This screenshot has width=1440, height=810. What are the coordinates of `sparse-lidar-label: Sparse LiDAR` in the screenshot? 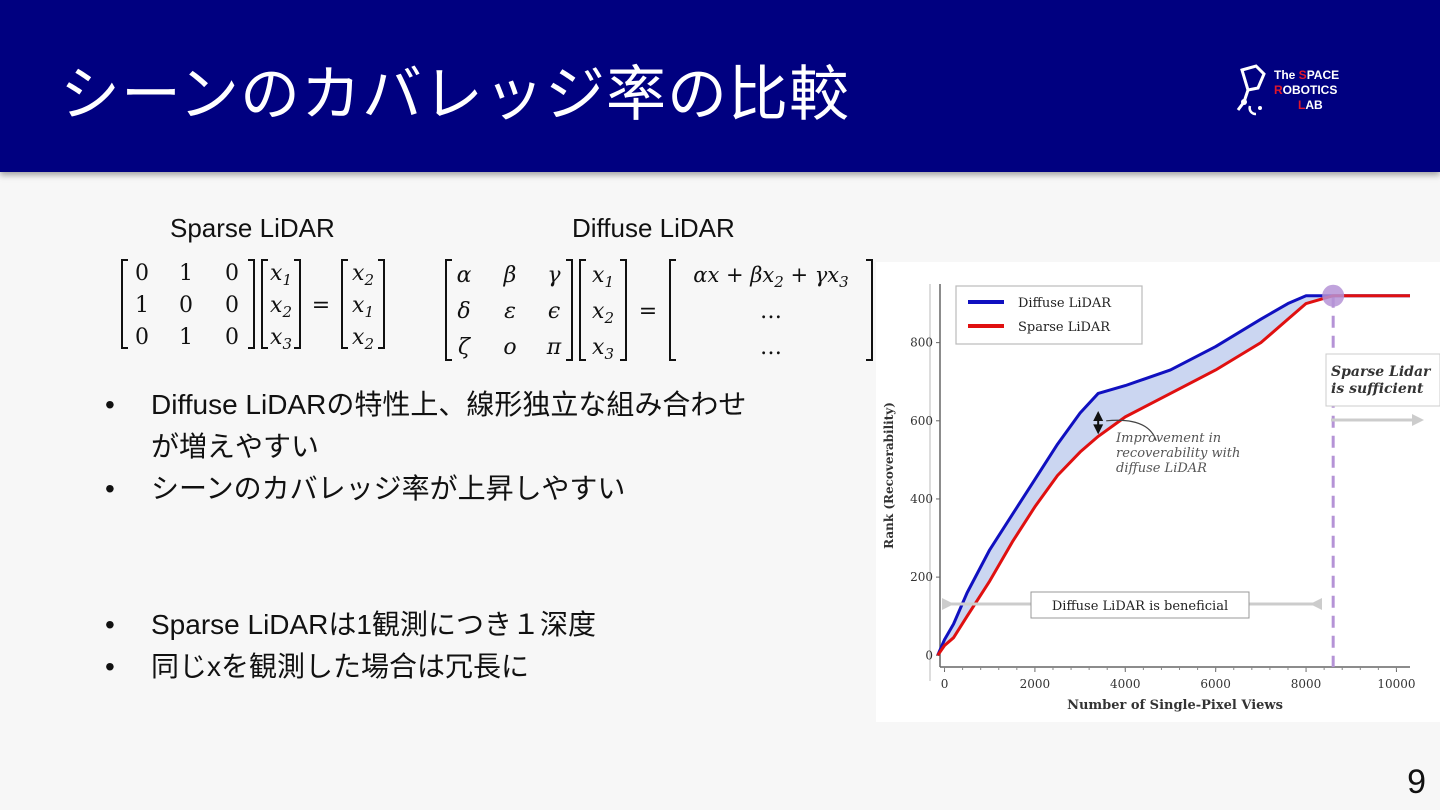 It's located at (252, 228).